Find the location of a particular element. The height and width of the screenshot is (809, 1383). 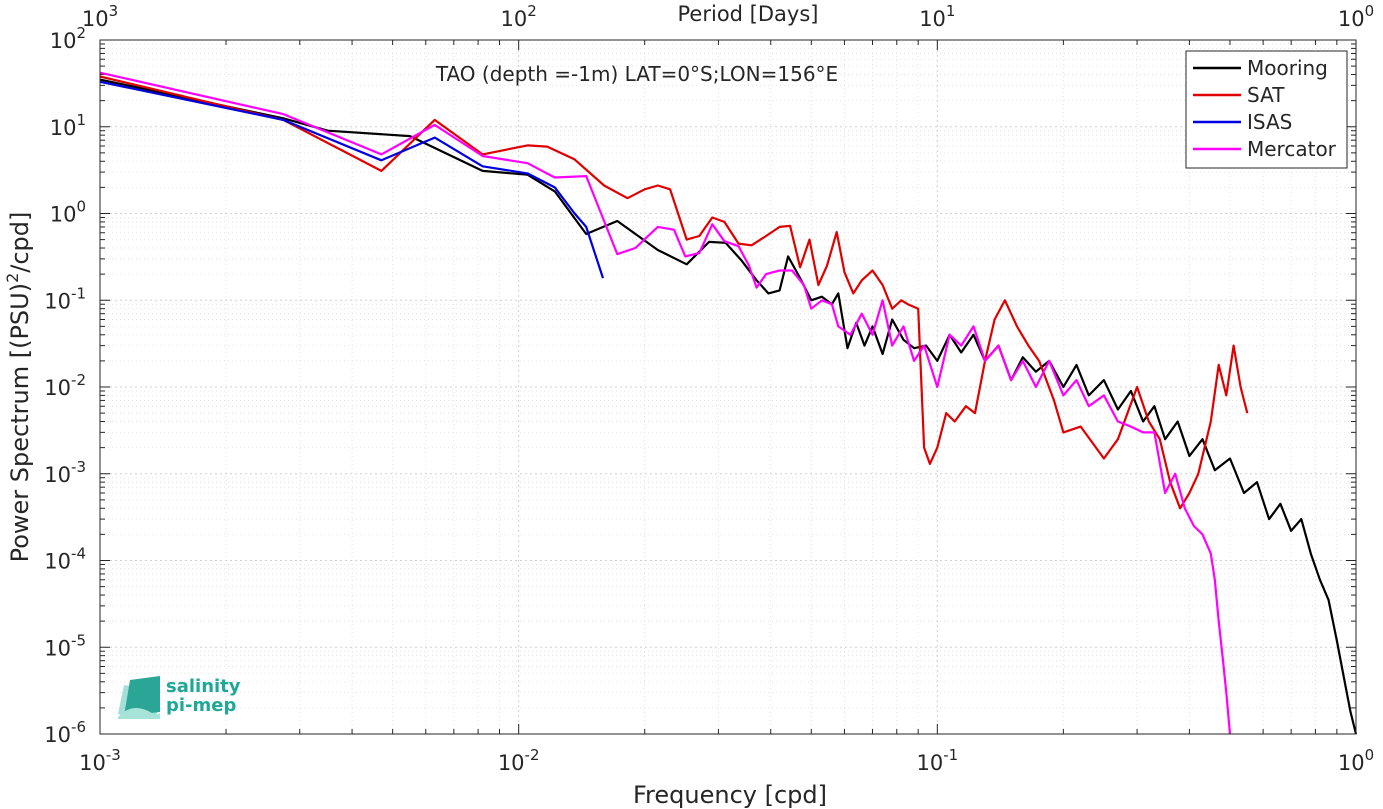

x-axis-label: Frequency [cpd] is located at coordinates (730, 795).